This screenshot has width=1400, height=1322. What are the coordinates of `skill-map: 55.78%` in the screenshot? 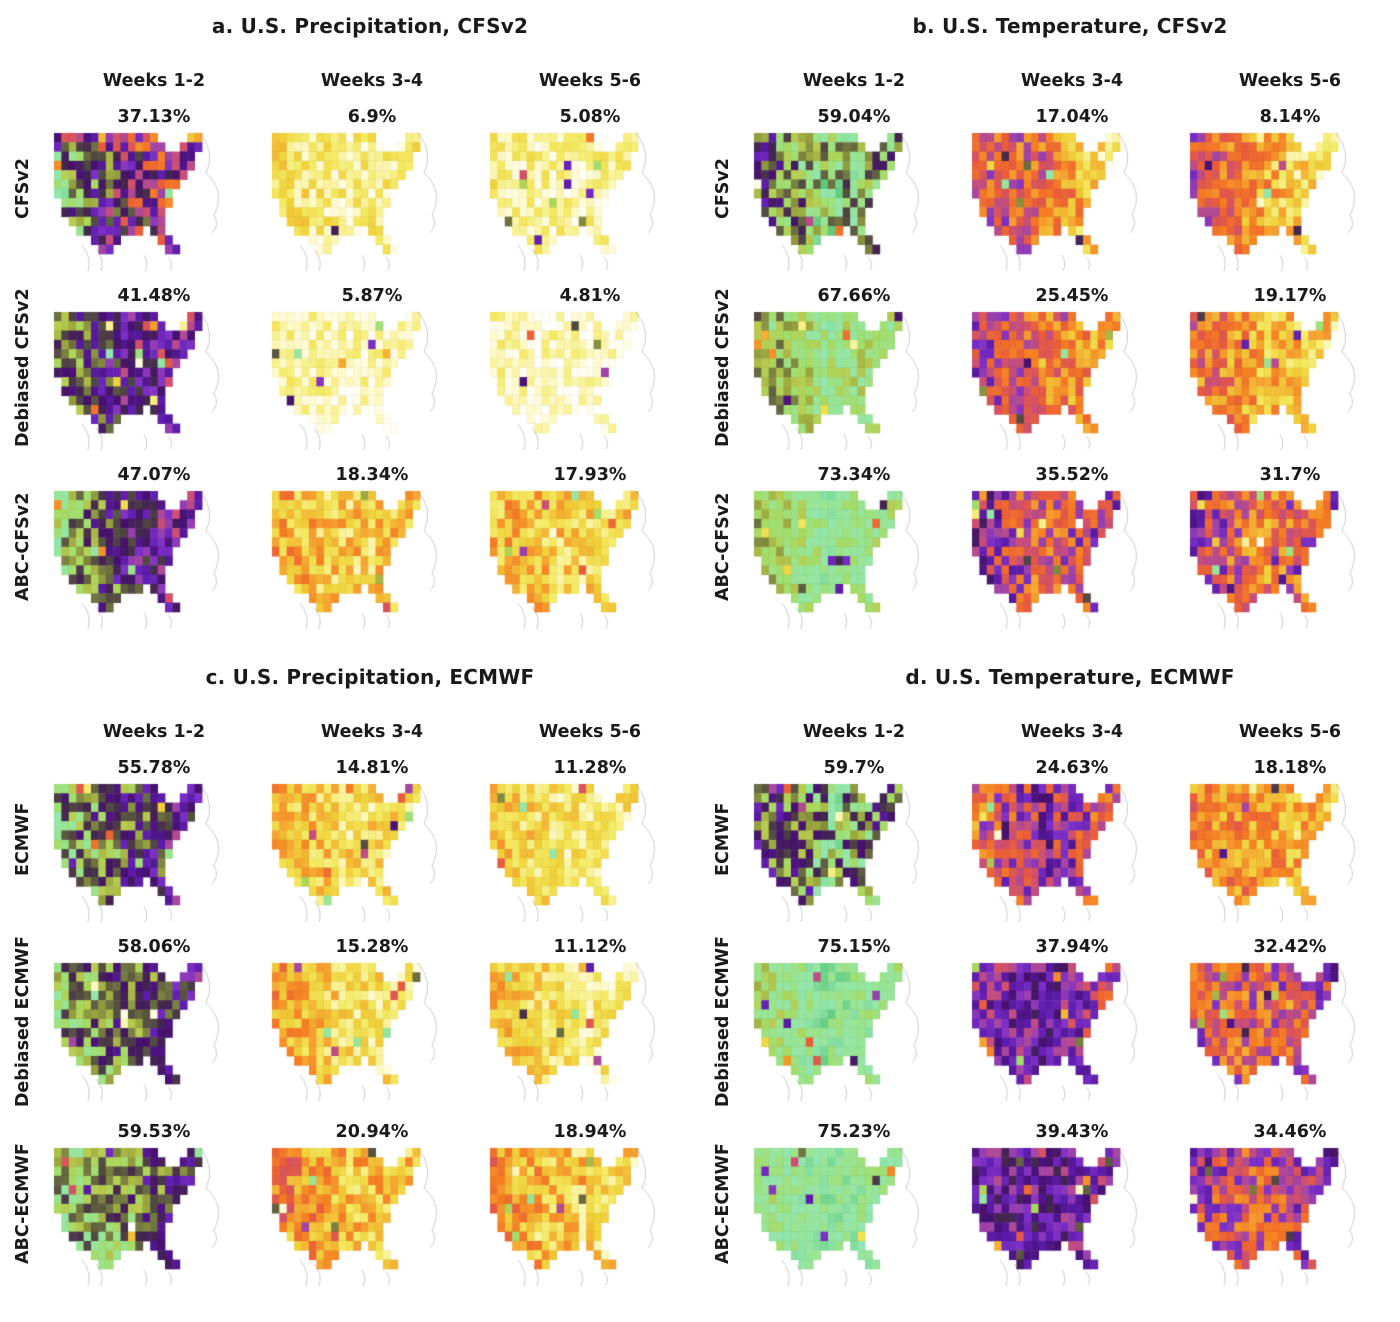 It's located at (154, 839).